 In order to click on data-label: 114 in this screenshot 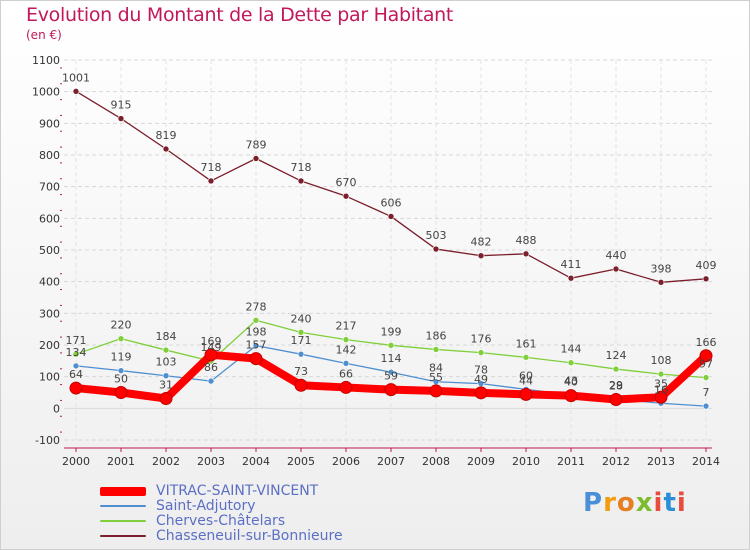, I will do `click(391, 358)`.